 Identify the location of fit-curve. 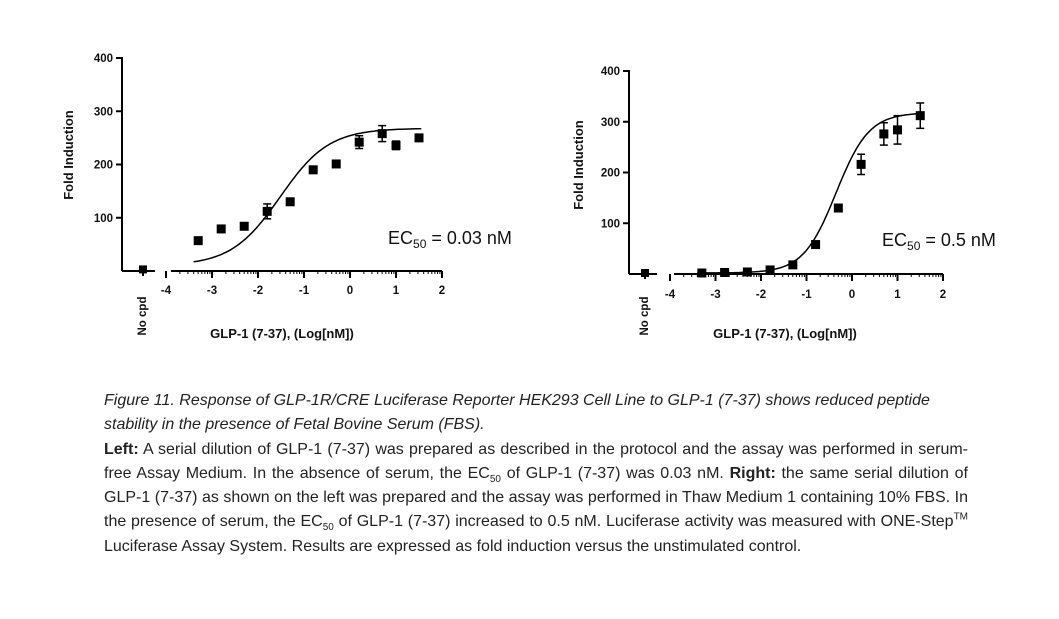
(810, 193).